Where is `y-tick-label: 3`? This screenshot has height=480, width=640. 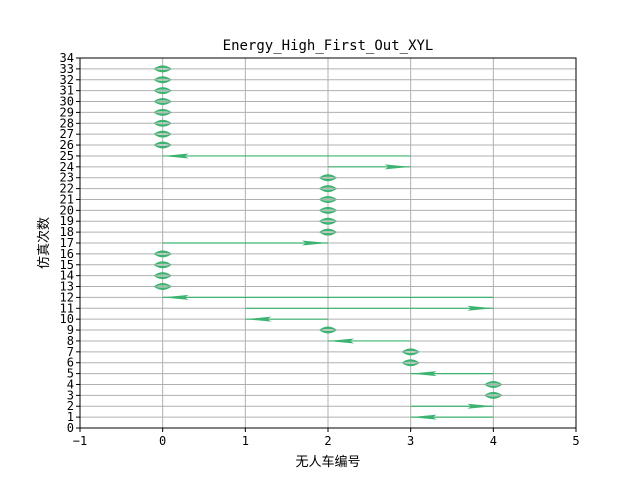
y-tick-label: 3 is located at coordinates (70, 395).